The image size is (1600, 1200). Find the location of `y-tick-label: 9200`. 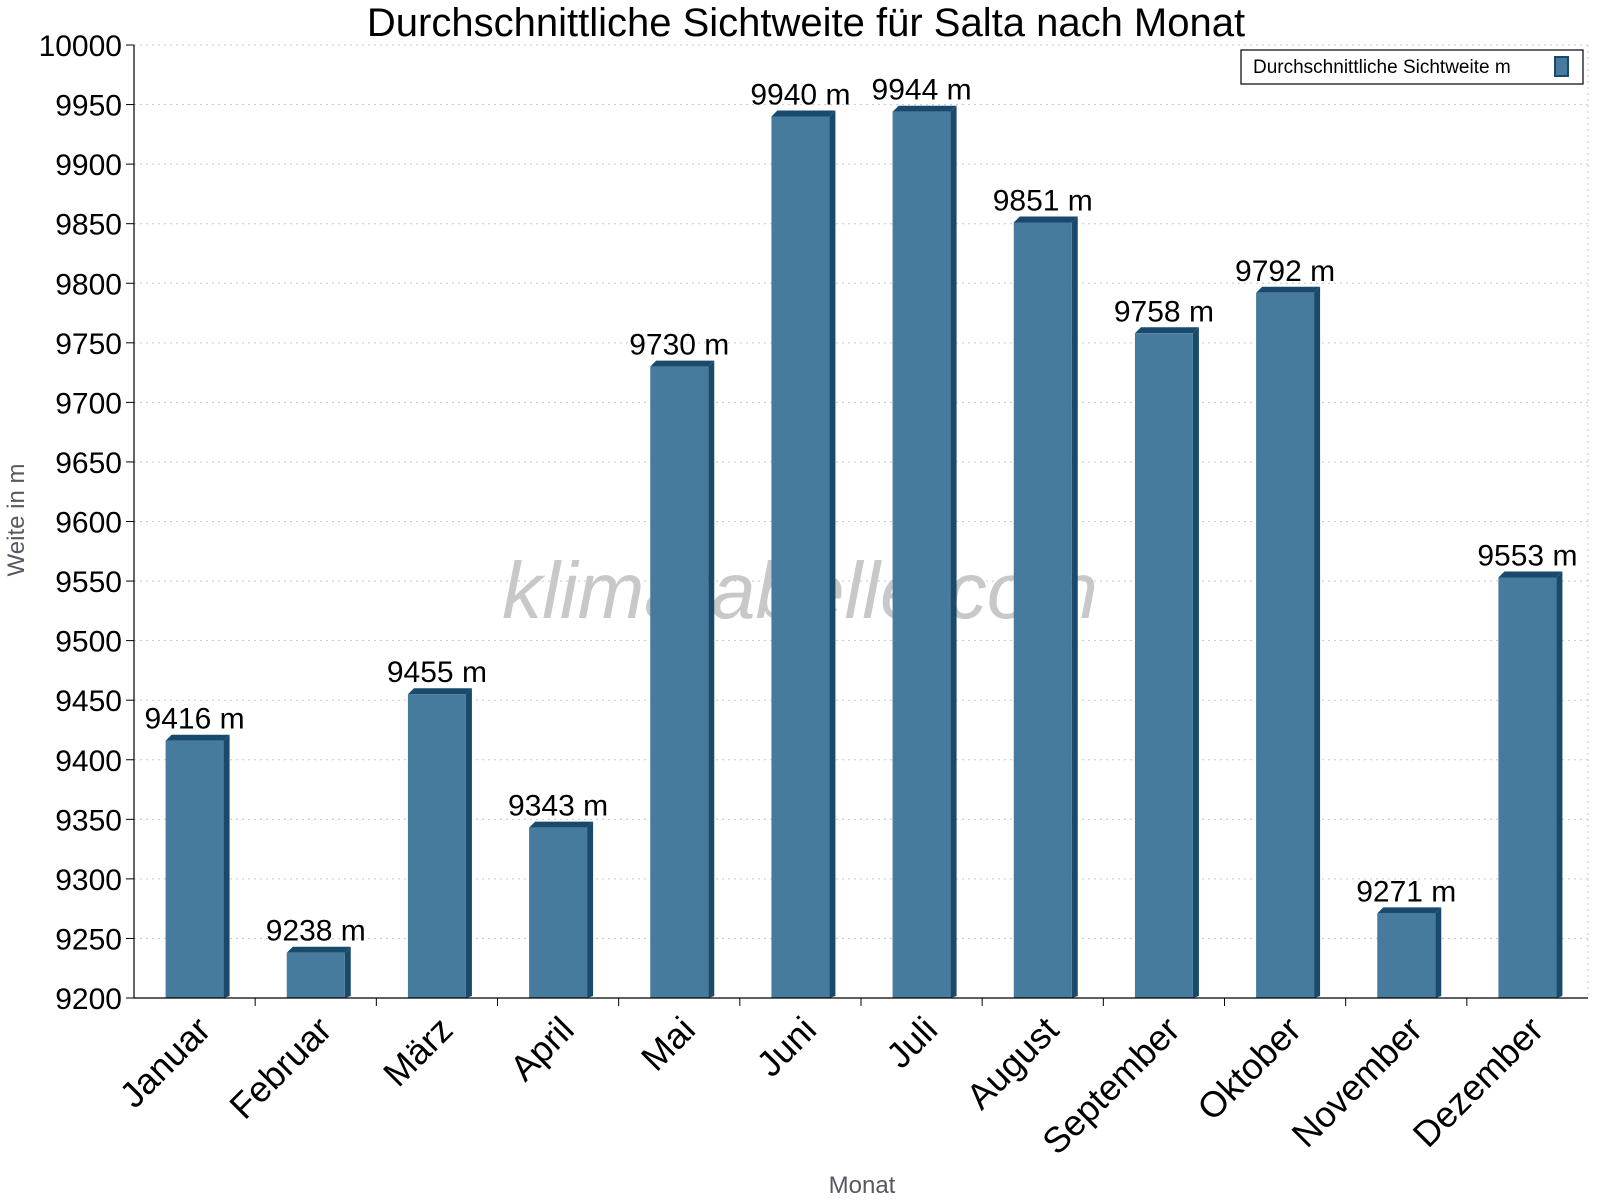

y-tick-label: 9200 is located at coordinates (88, 999).